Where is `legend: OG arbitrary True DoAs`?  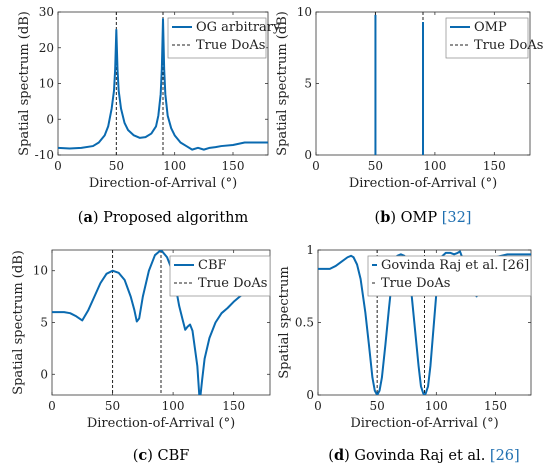
legend: OG arbitrary True DoAs is located at coordinates (224, 38).